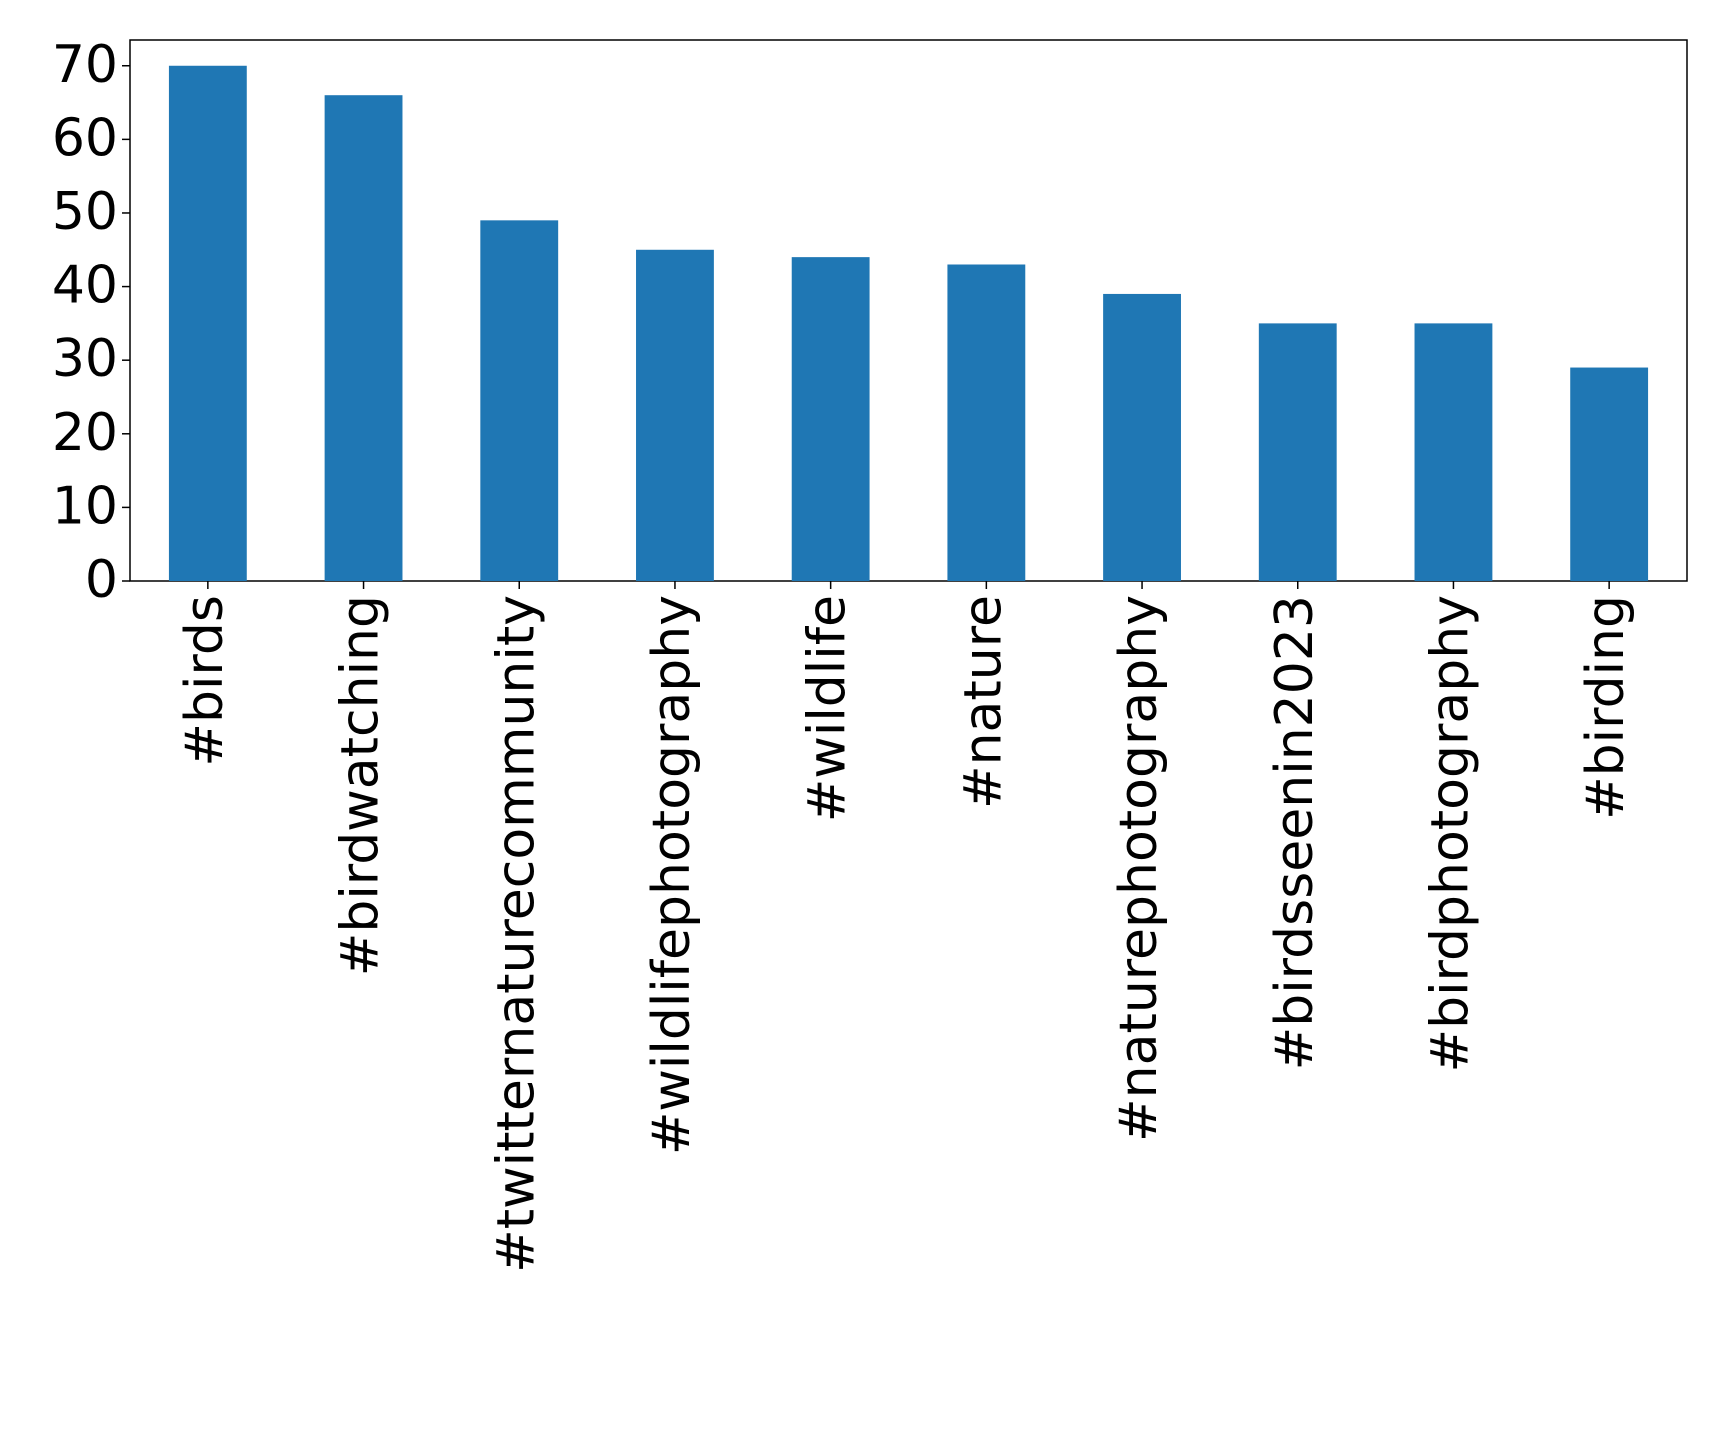 This screenshot has width=1719, height=1442. I want to click on x-tick-label: #birding, so click(1606, 707).